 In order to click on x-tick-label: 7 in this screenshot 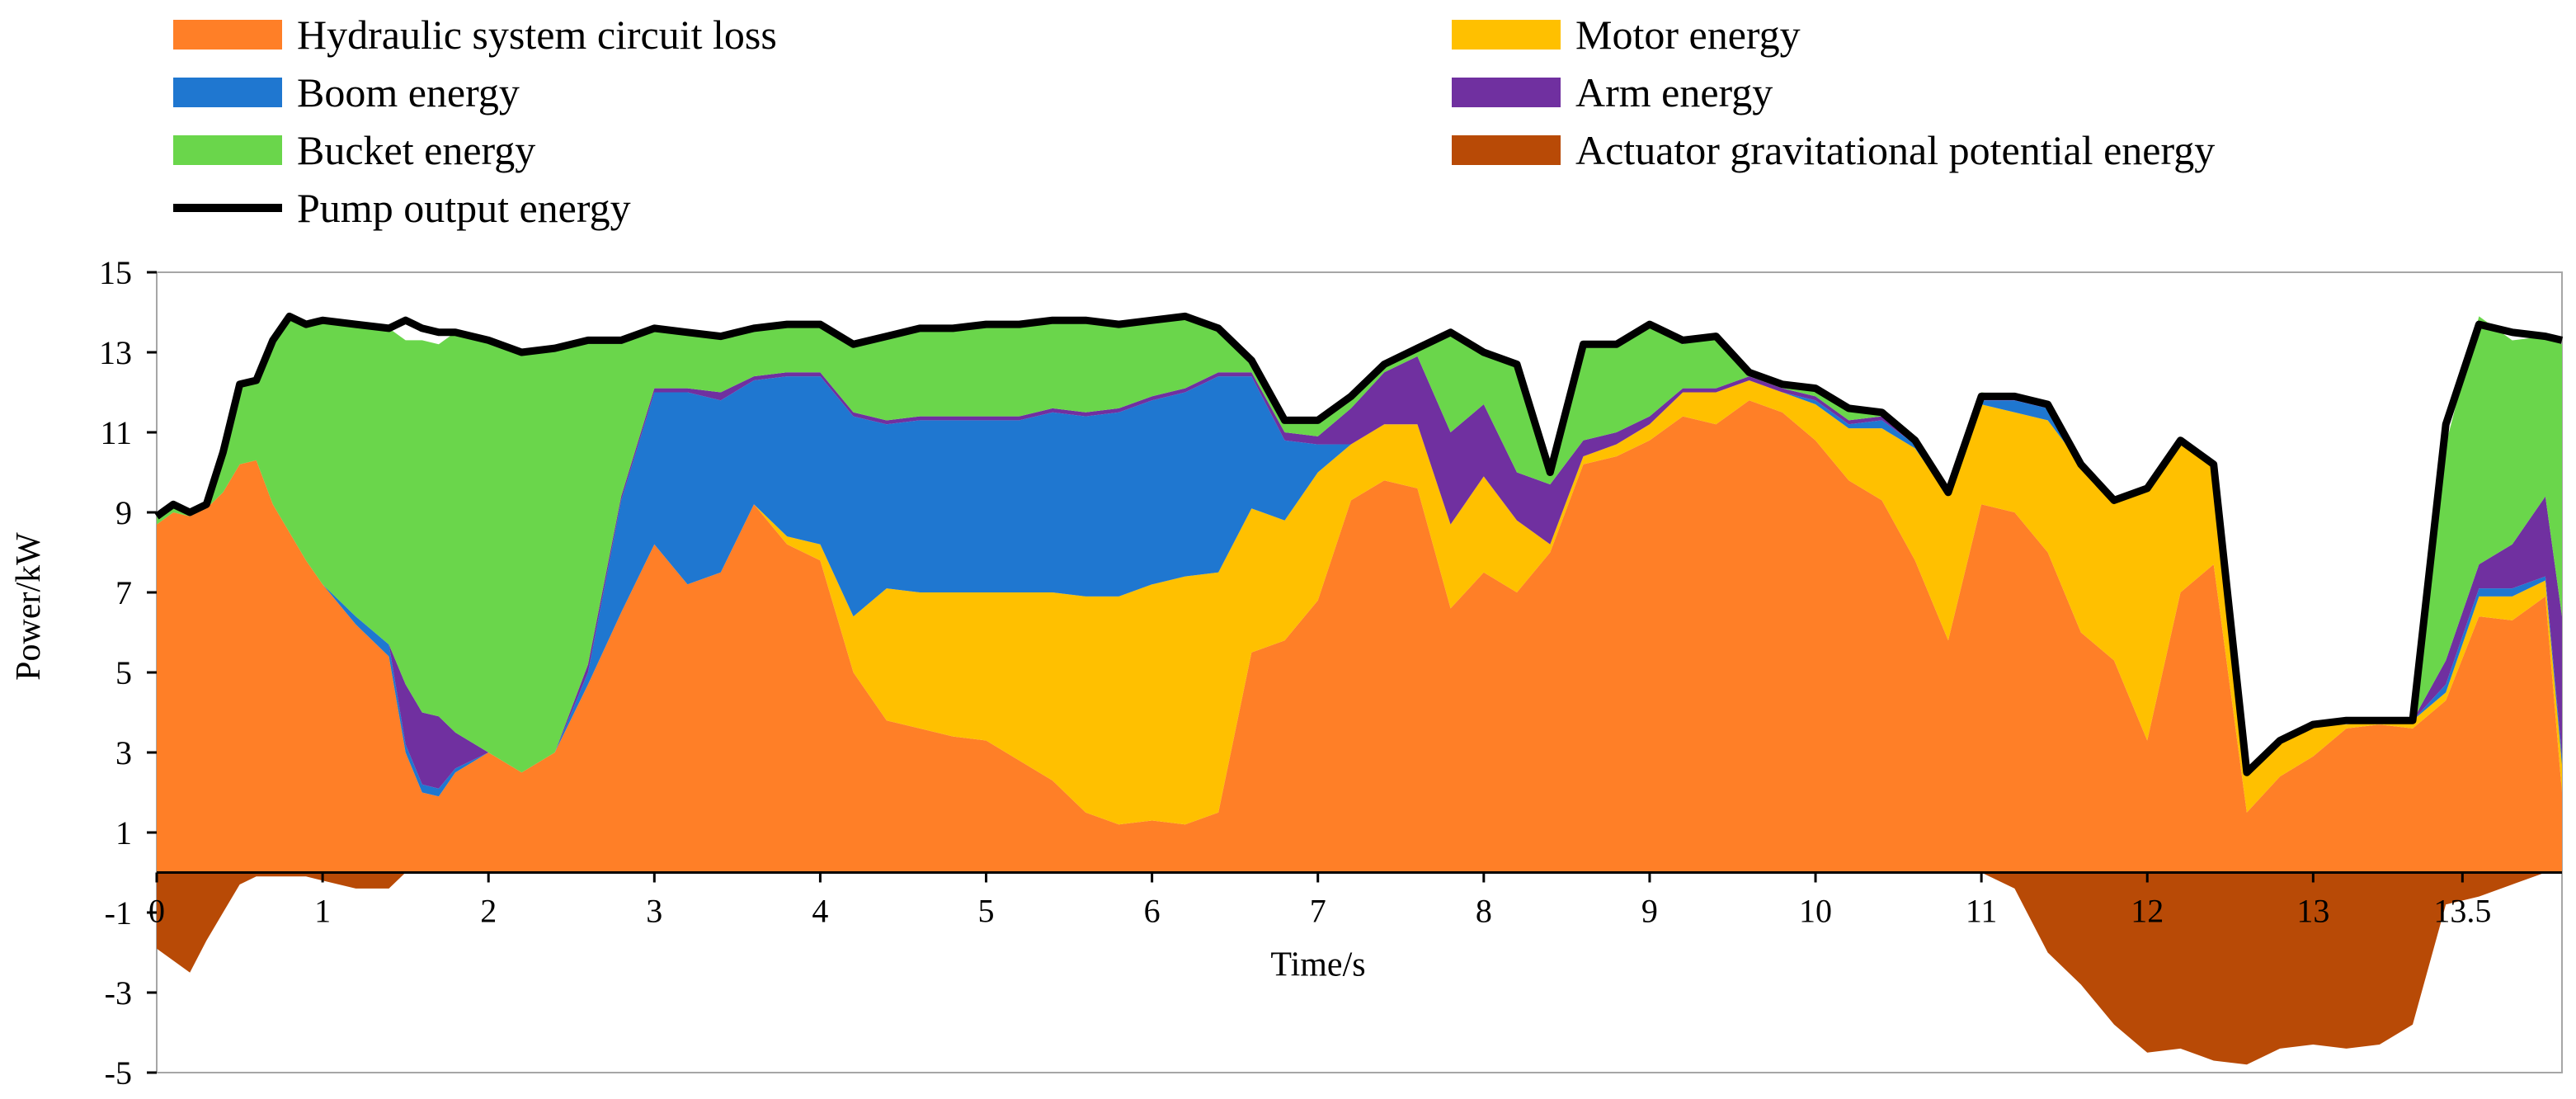, I will do `click(1318, 911)`.